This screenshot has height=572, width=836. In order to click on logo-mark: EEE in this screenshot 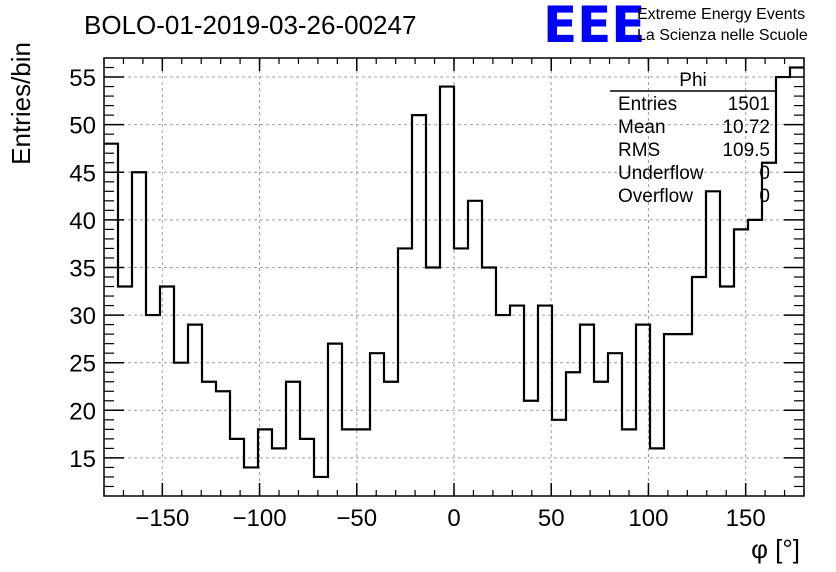, I will do `click(594, 27)`.